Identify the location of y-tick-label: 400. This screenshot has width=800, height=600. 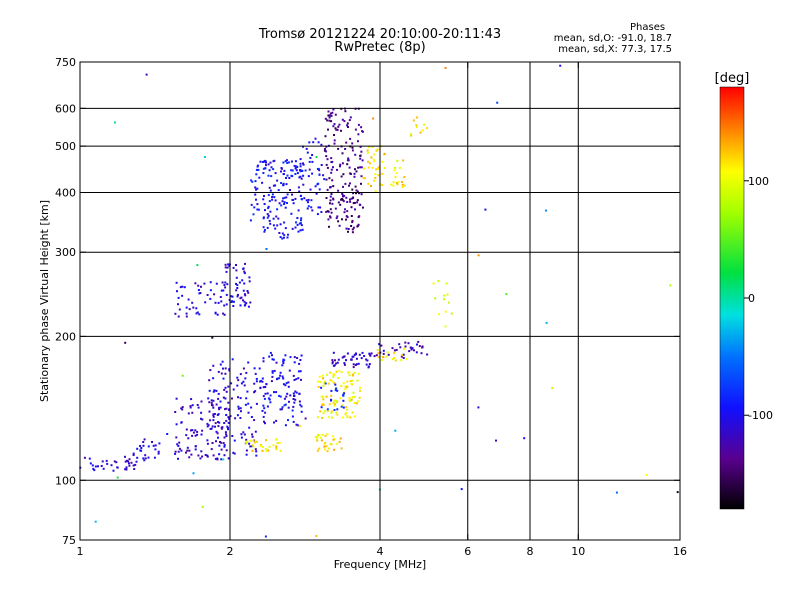
(65, 192).